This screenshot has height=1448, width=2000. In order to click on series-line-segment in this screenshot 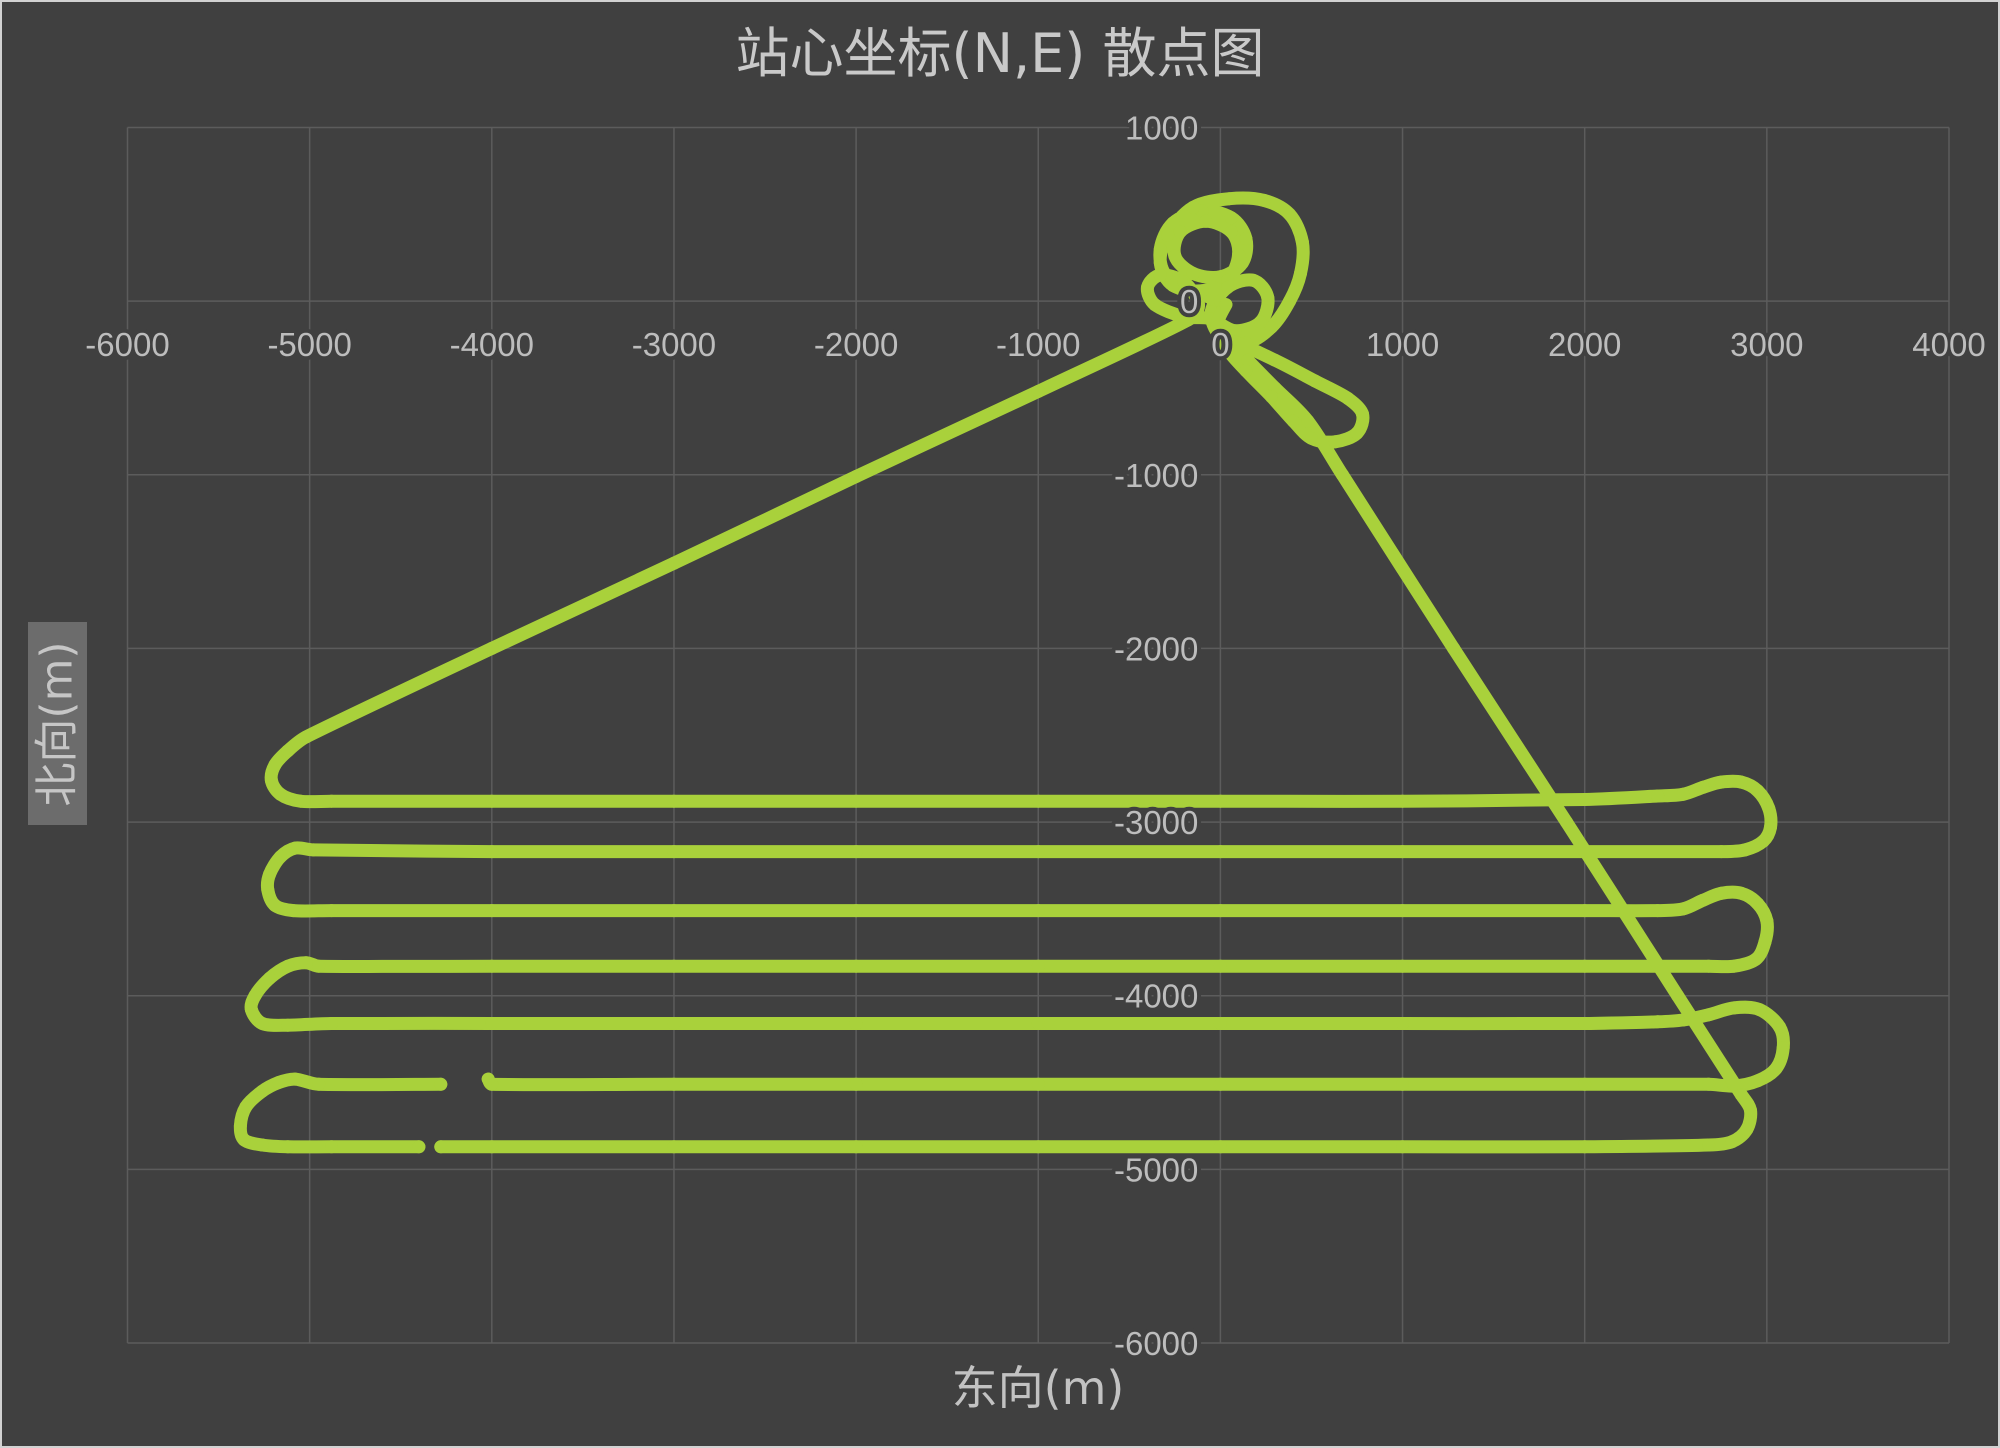, I will do `click(340, 1113)`.